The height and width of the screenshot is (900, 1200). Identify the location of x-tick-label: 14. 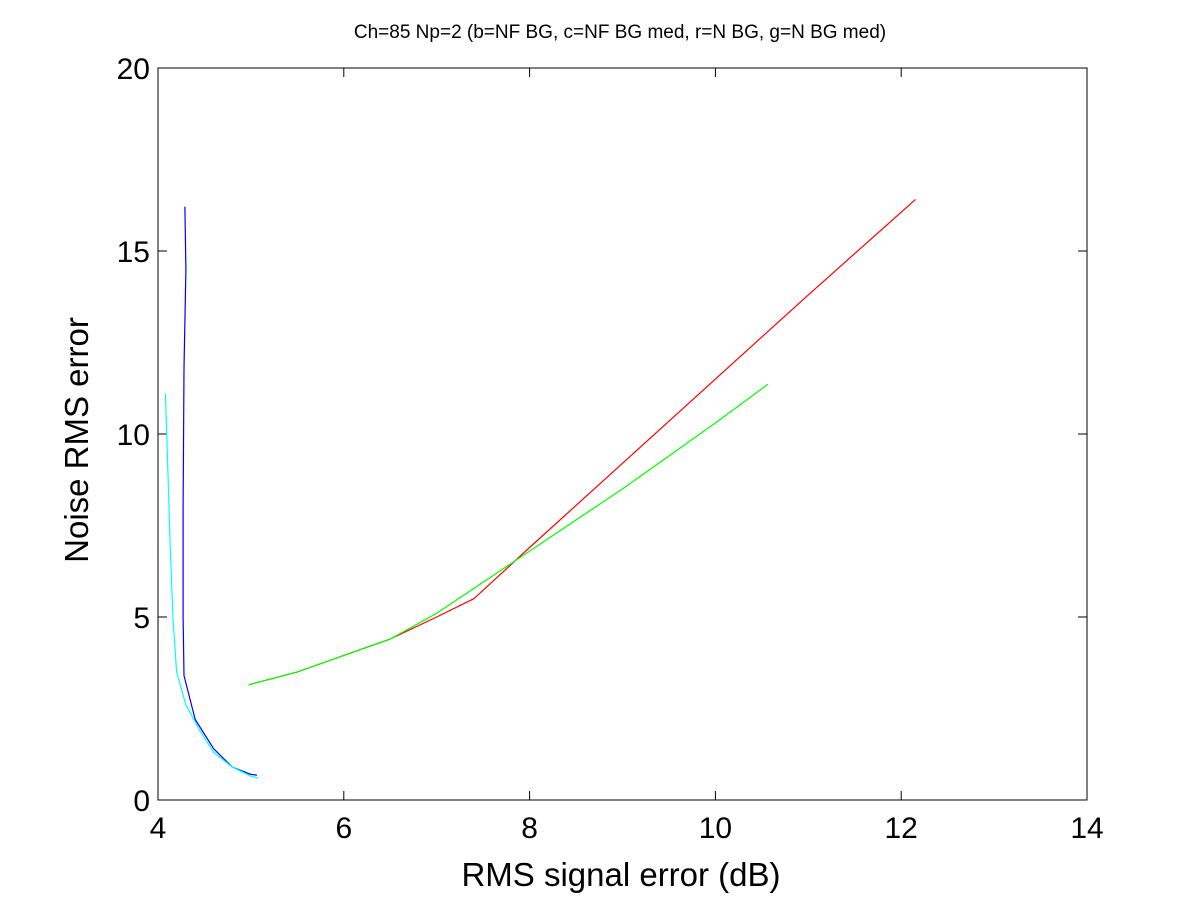
(1086, 828).